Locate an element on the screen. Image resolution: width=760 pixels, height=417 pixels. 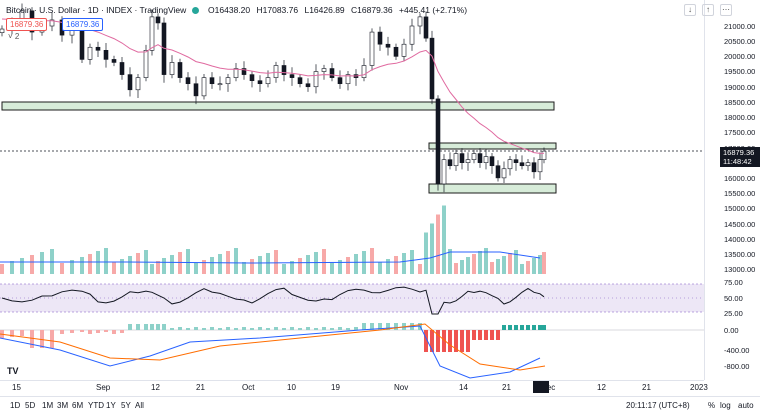
percent-toggle: % is located at coordinates (712, 405).